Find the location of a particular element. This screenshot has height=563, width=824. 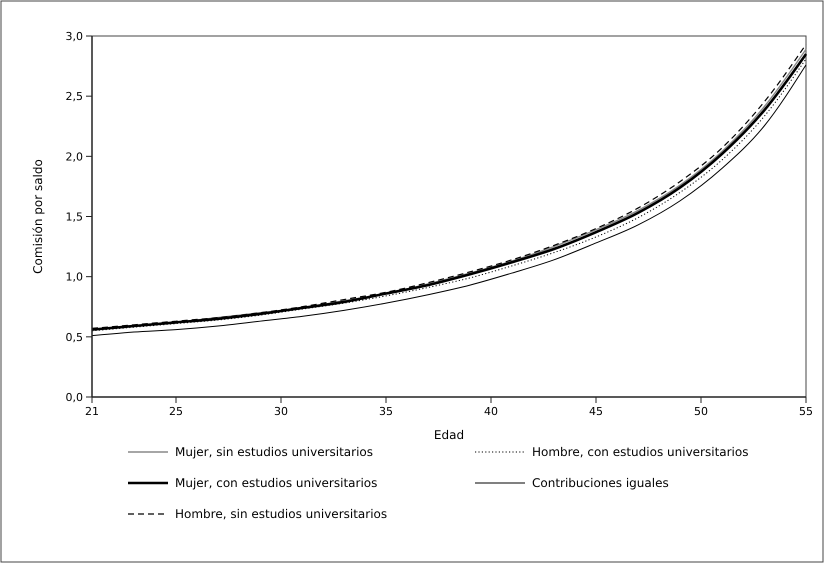

legend-label: Mujer, sin estudios universitarios is located at coordinates (274, 452).